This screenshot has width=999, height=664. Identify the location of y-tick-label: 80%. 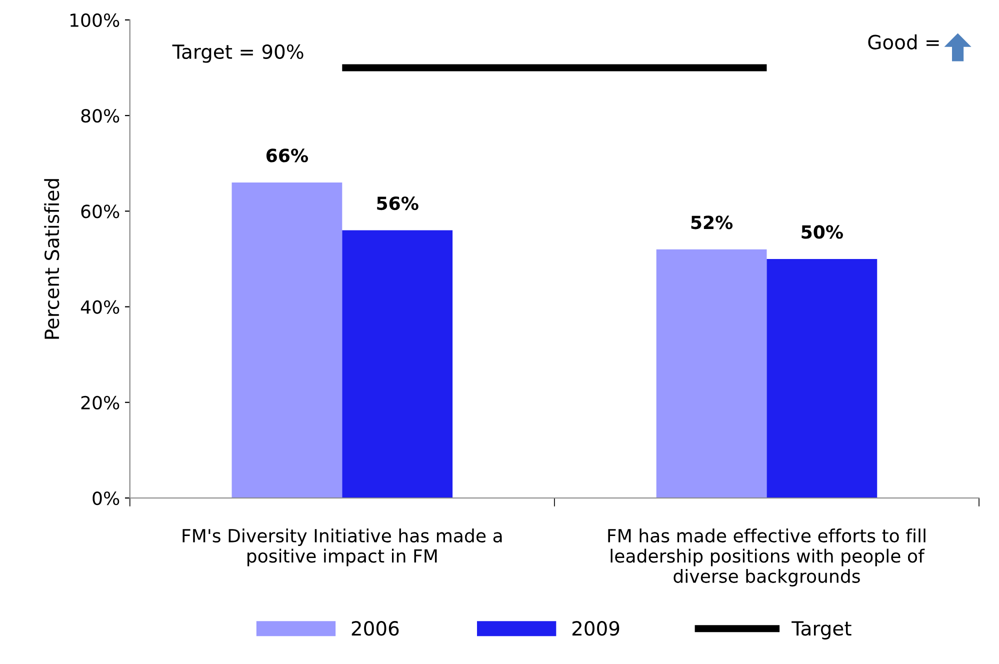
(100, 115).